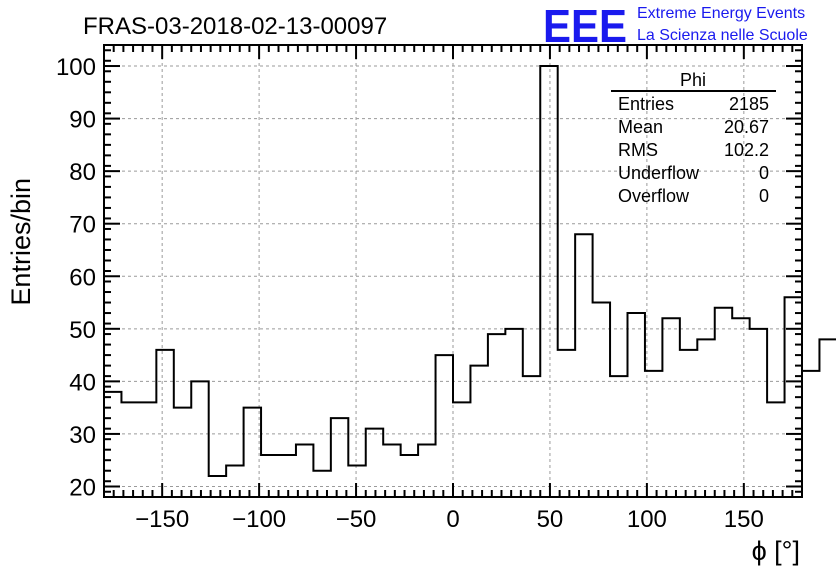 The width and height of the screenshot is (836, 572). Describe the element at coordinates (776, 551) in the screenshot. I see `x-axis-label: ϕ [°]` at that location.